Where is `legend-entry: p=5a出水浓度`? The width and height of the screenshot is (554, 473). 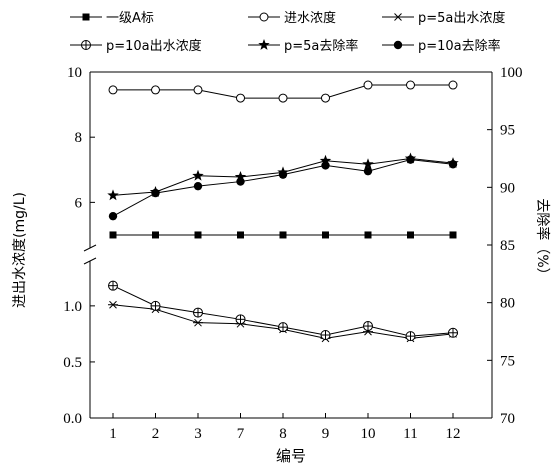 legend-entry: p=5a出水浓度 is located at coordinates (443, 18).